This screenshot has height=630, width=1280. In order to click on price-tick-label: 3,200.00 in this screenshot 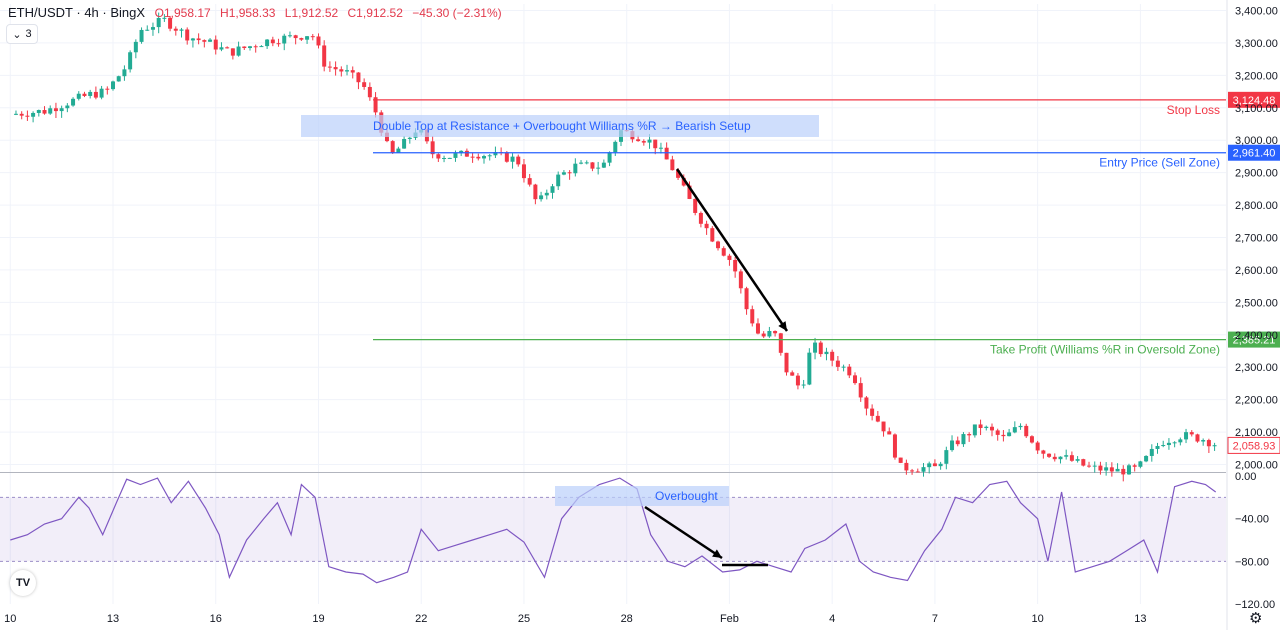, I will do `click(1256, 76)`.